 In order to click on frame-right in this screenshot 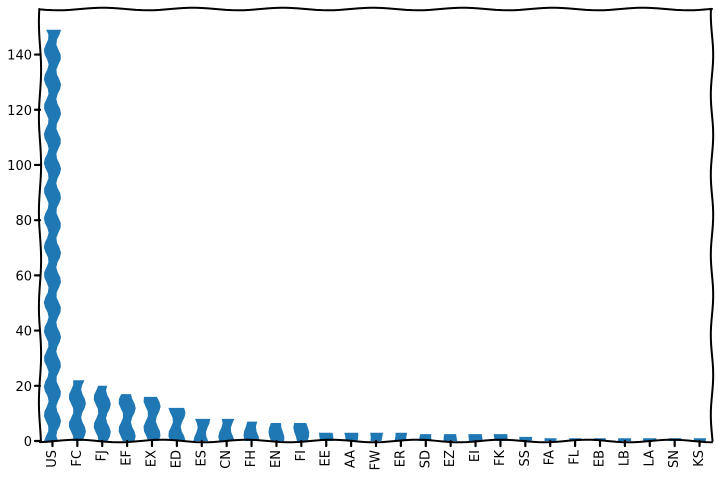, I will do `click(712, 225)`.